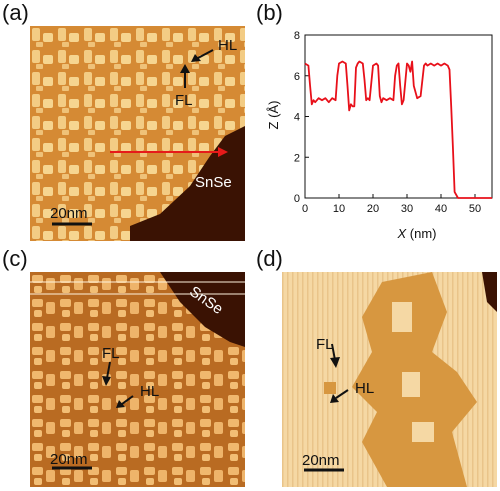 The image size is (500, 491). I want to click on annotation-snse-a: SnSe, so click(213, 182).